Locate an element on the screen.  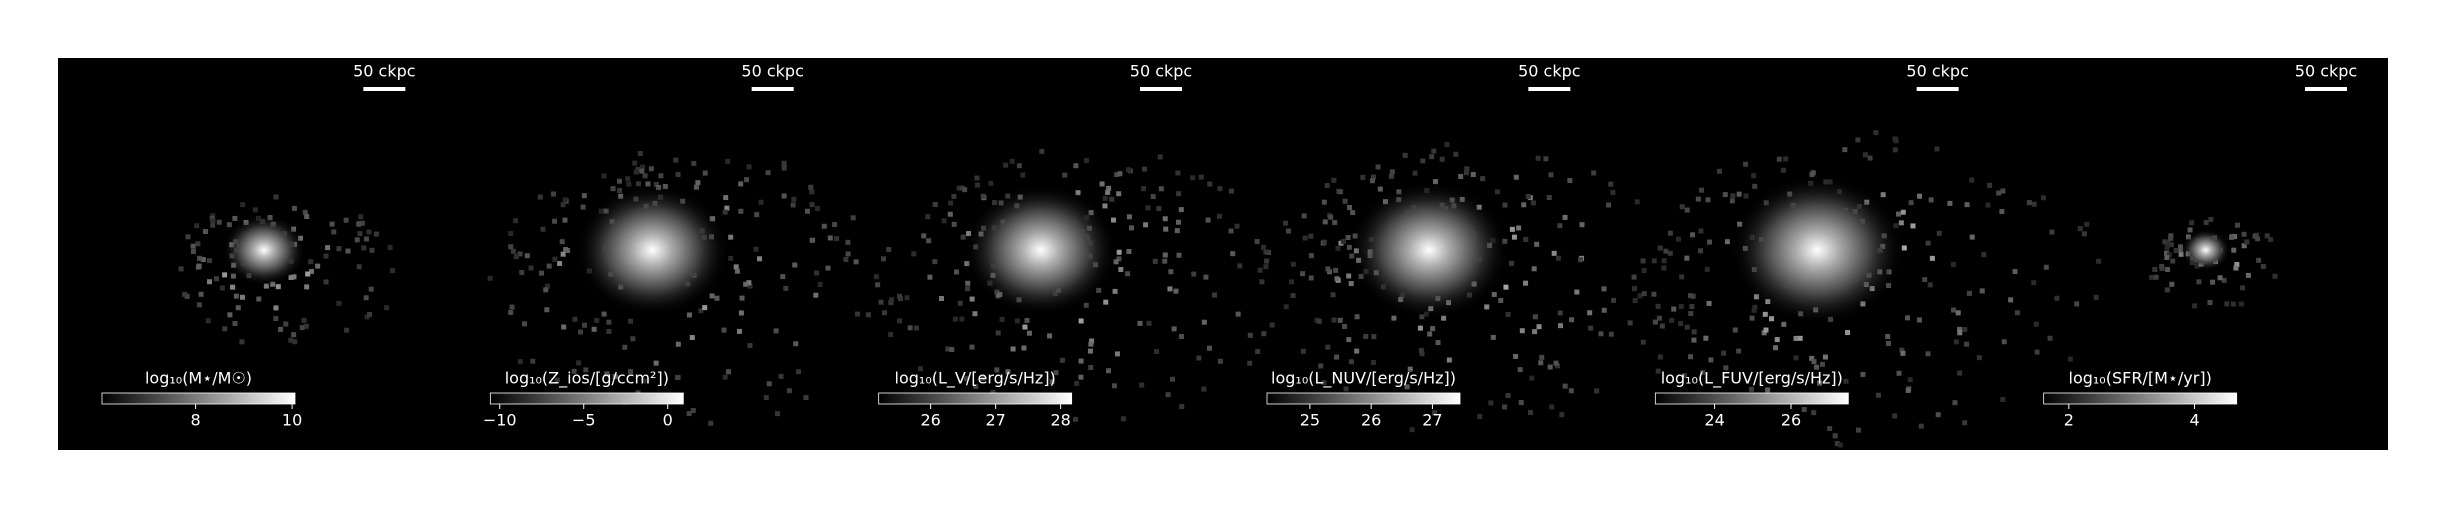
colorbar-label: log₁₀(L_FUV/[erg/s/Hz]) is located at coordinates (1752, 379).